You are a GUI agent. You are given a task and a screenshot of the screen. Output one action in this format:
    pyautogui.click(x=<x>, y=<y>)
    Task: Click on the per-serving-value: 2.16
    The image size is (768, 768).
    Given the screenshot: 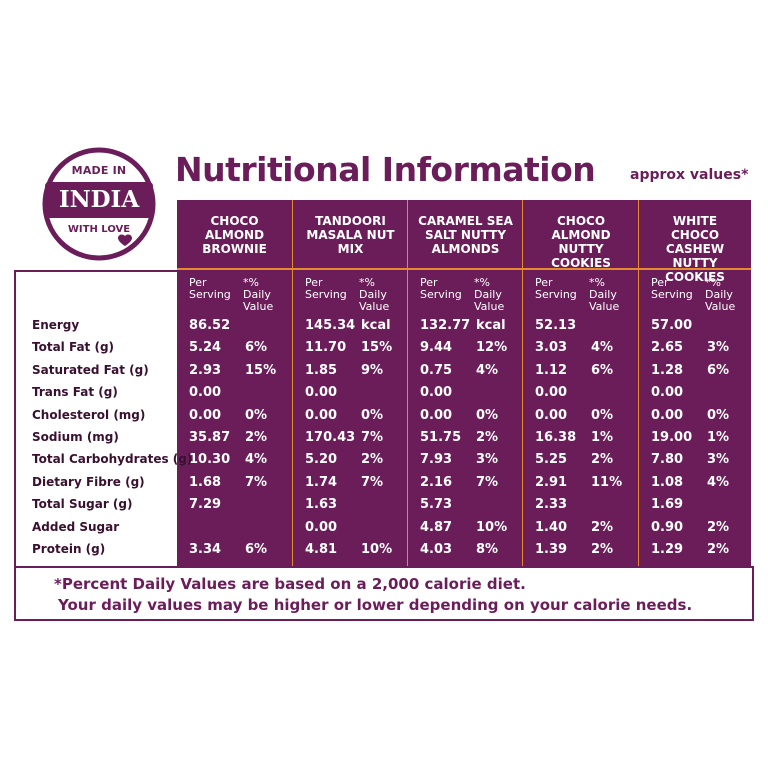 What is the action you would take?
    pyautogui.click(x=436, y=482)
    